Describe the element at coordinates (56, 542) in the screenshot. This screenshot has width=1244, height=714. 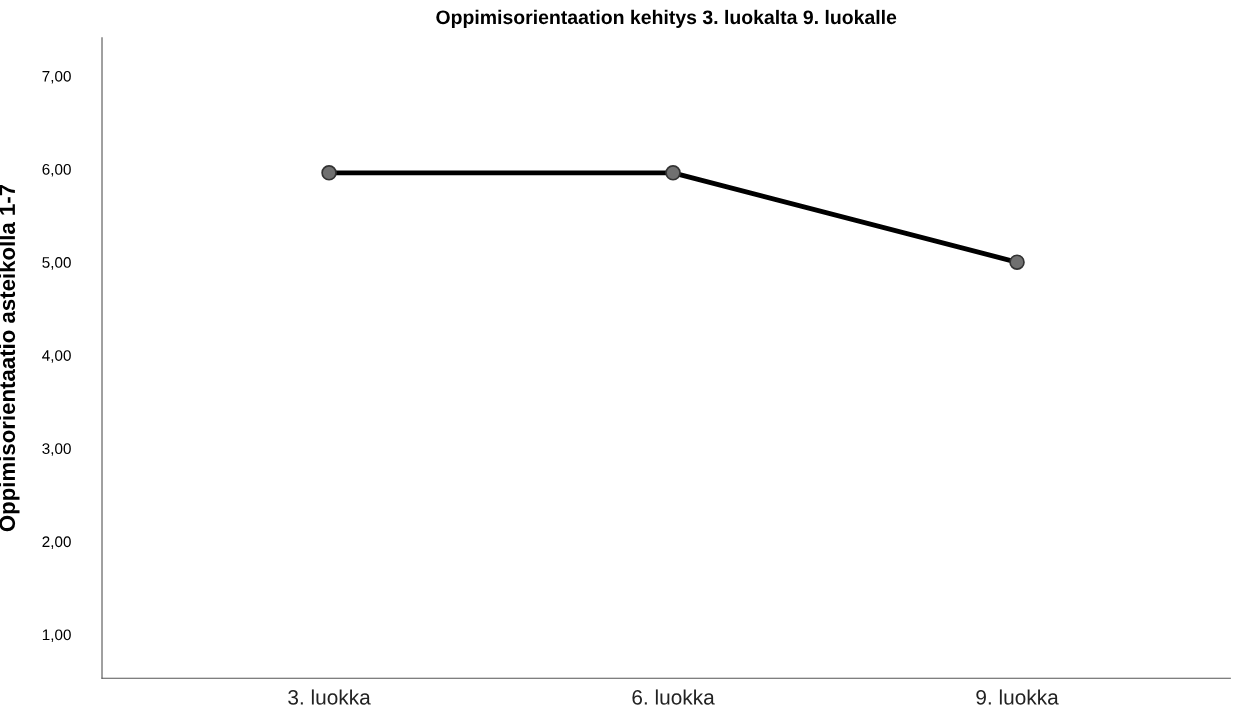
I see `y-tick-label: 2,00` at that location.